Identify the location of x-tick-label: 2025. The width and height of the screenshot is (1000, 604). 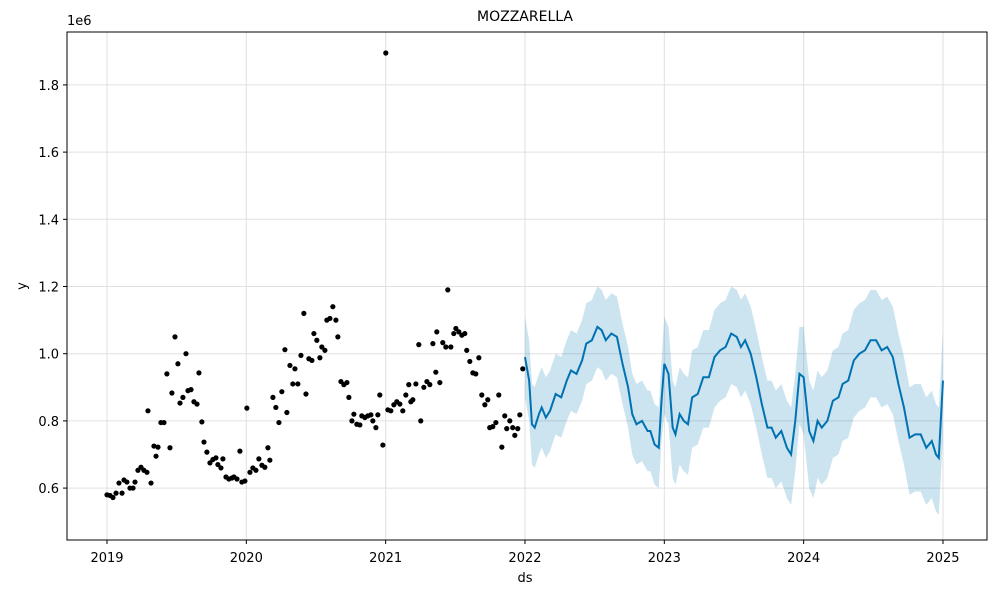
(942, 558).